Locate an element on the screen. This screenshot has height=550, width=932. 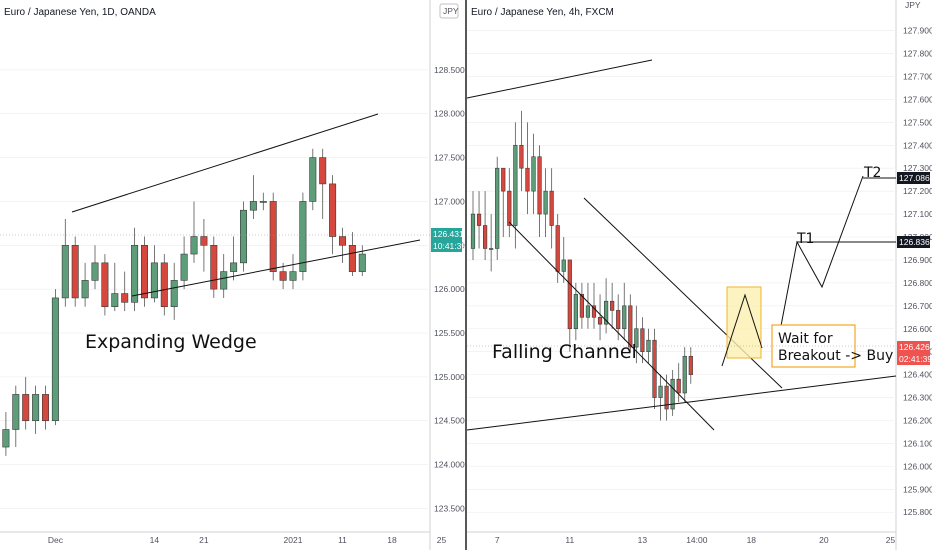
panel-daily-currency-button is located at coordinates (449, 11).